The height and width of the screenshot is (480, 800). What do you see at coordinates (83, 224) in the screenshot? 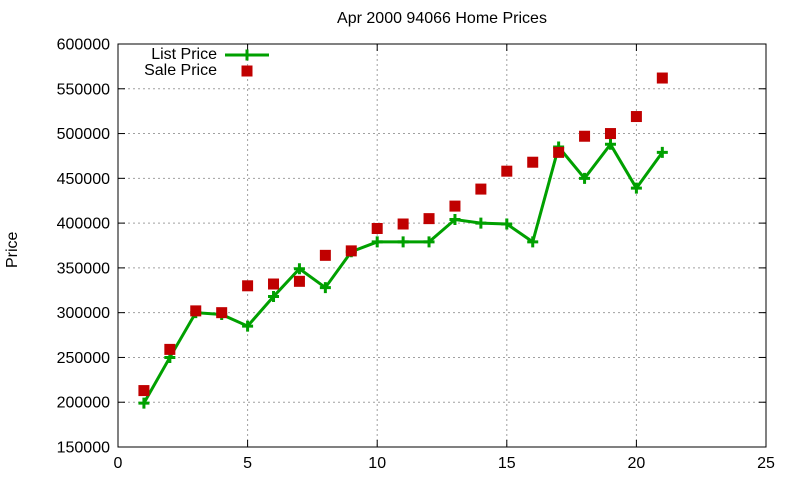
I see `svg-text: 400000` at bounding box center [83, 224].